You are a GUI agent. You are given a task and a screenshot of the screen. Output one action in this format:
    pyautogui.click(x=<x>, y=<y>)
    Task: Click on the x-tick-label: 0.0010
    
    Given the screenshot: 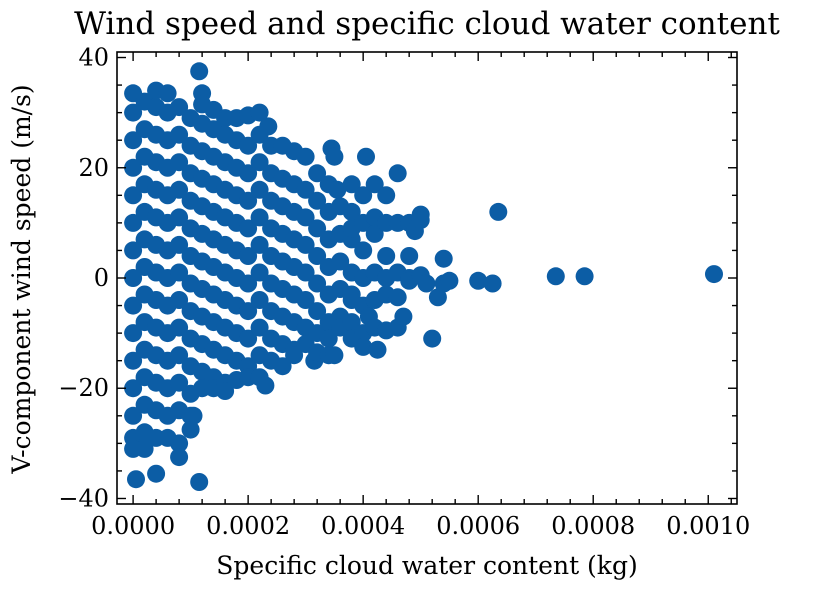 What is the action you would take?
    pyautogui.click(x=708, y=526)
    